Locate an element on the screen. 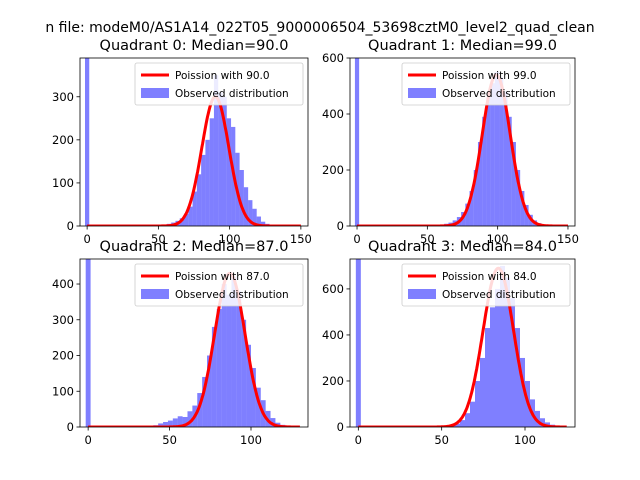 The width and height of the screenshot is (640, 480). subplot-title: Quadrant 1: Median=99.0 is located at coordinates (462, 46).